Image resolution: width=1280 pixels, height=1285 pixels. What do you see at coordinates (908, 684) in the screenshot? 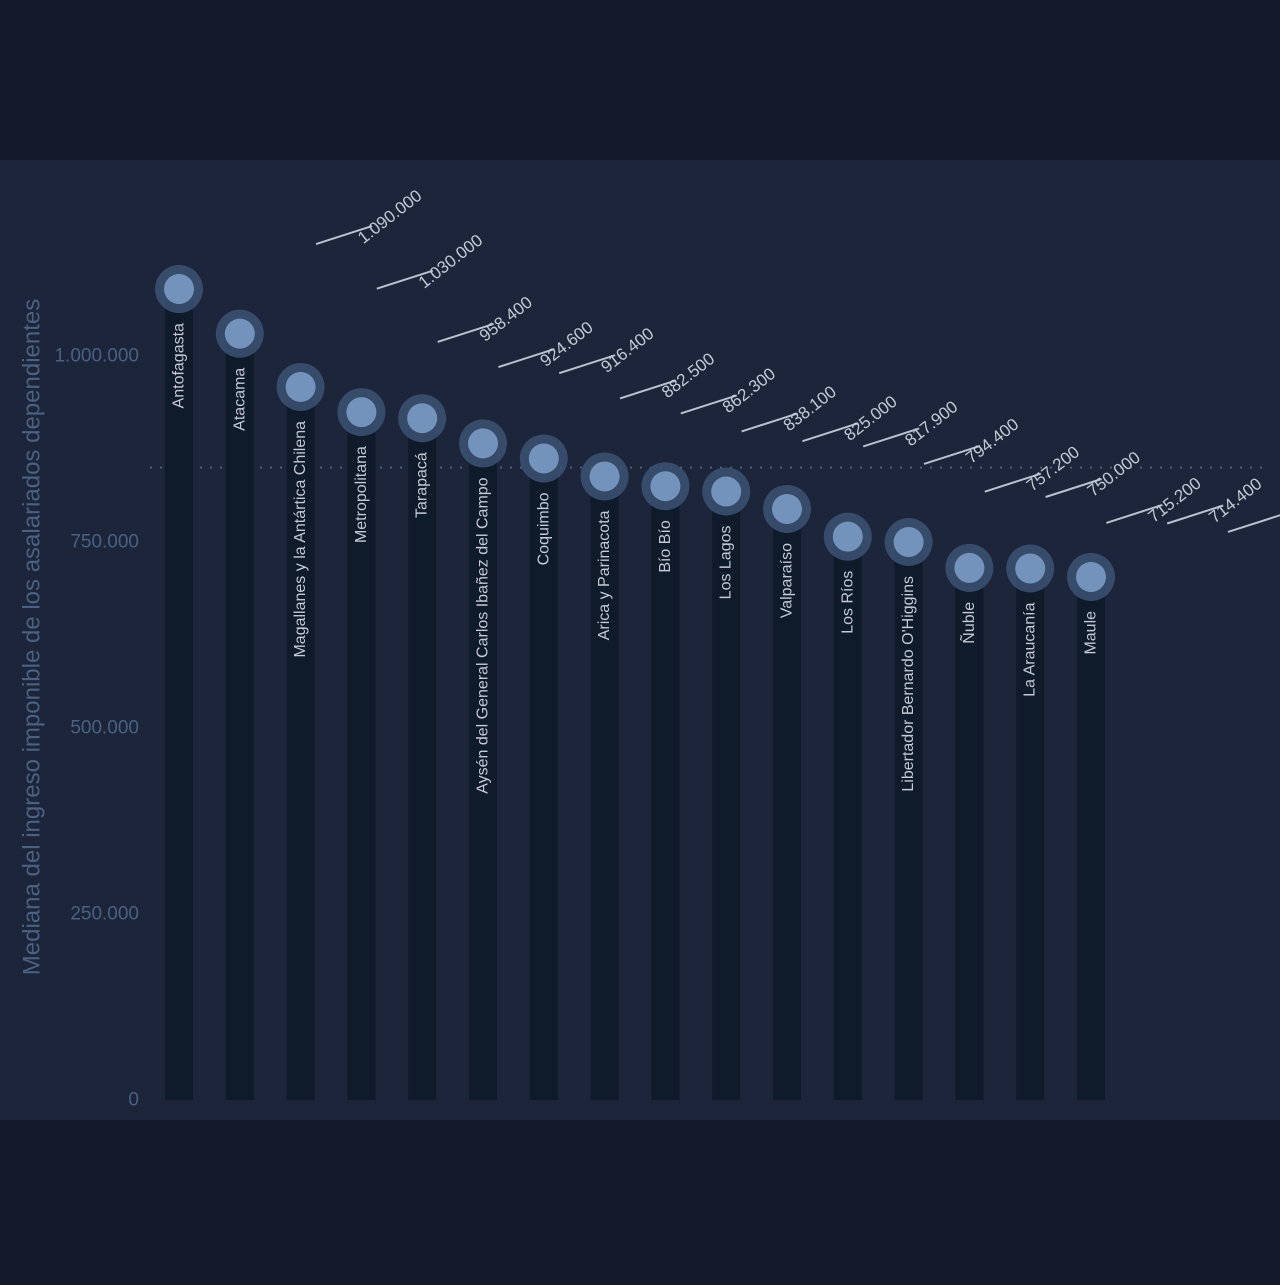
I see `category-label: Libertador Bernardo O'Higgins` at bounding box center [908, 684].